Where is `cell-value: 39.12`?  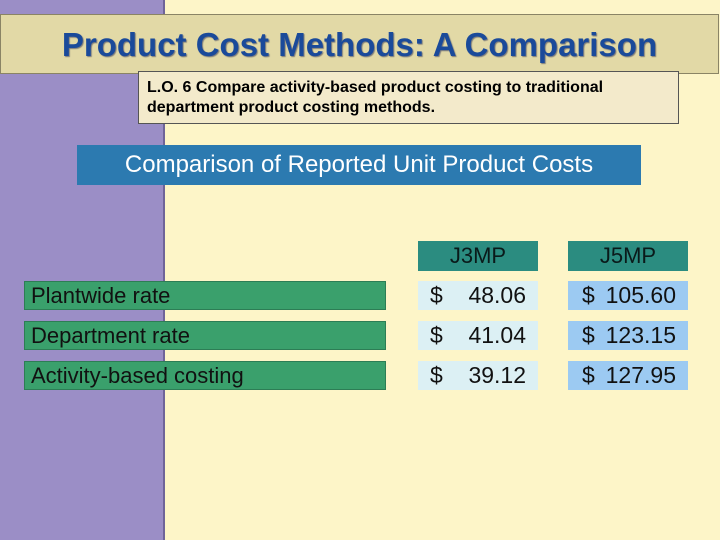
cell-value: 39.12 is located at coordinates (497, 375).